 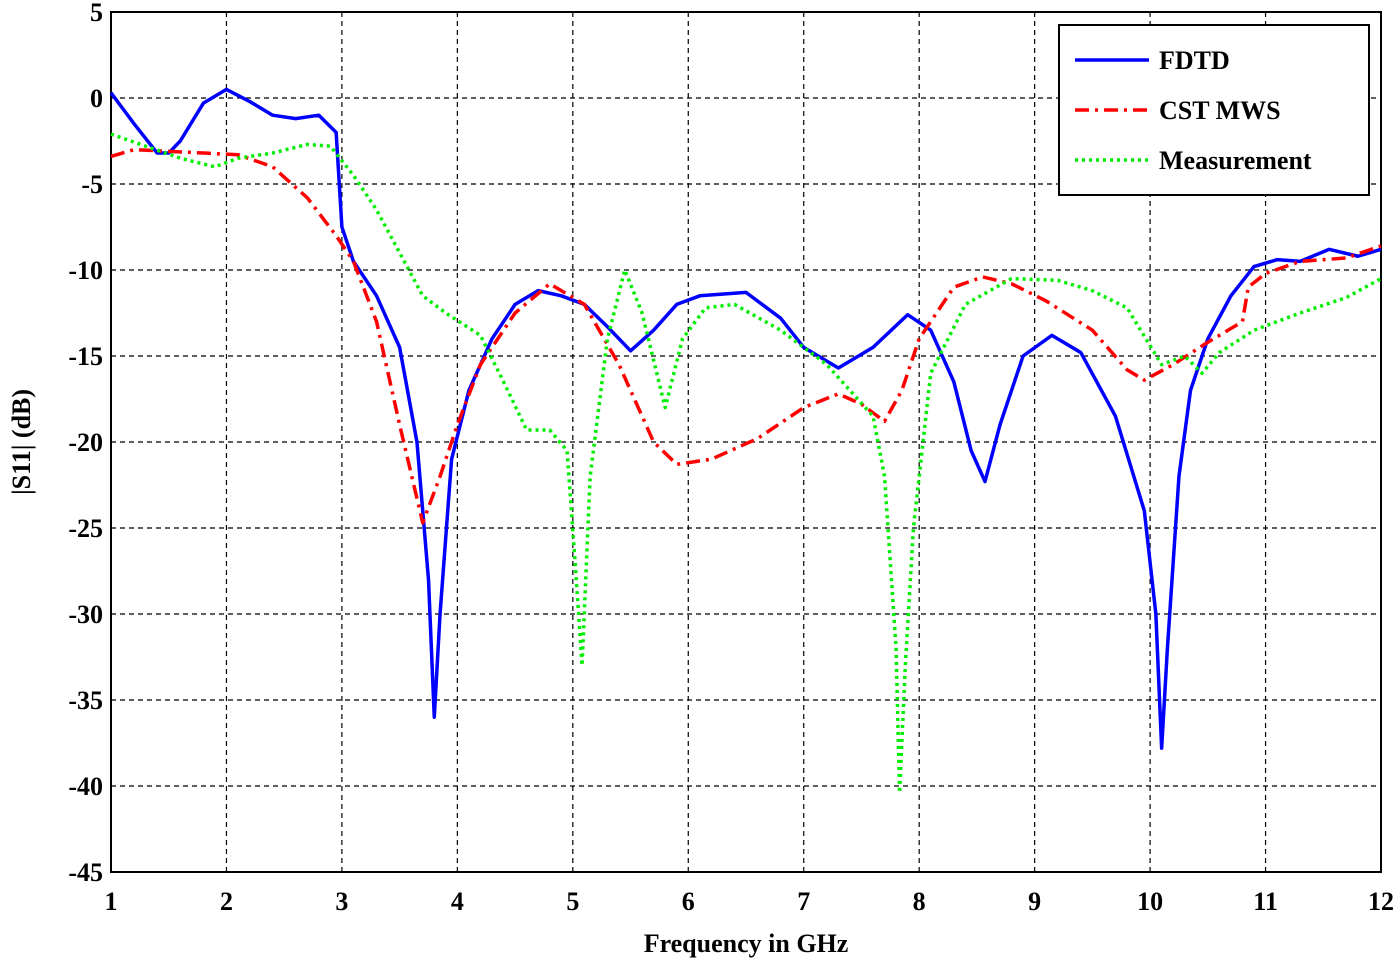 What do you see at coordinates (21, 442) in the screenshot?
I see `y-axis-label: |S11| (dB)` at bounding box center [21, 442].